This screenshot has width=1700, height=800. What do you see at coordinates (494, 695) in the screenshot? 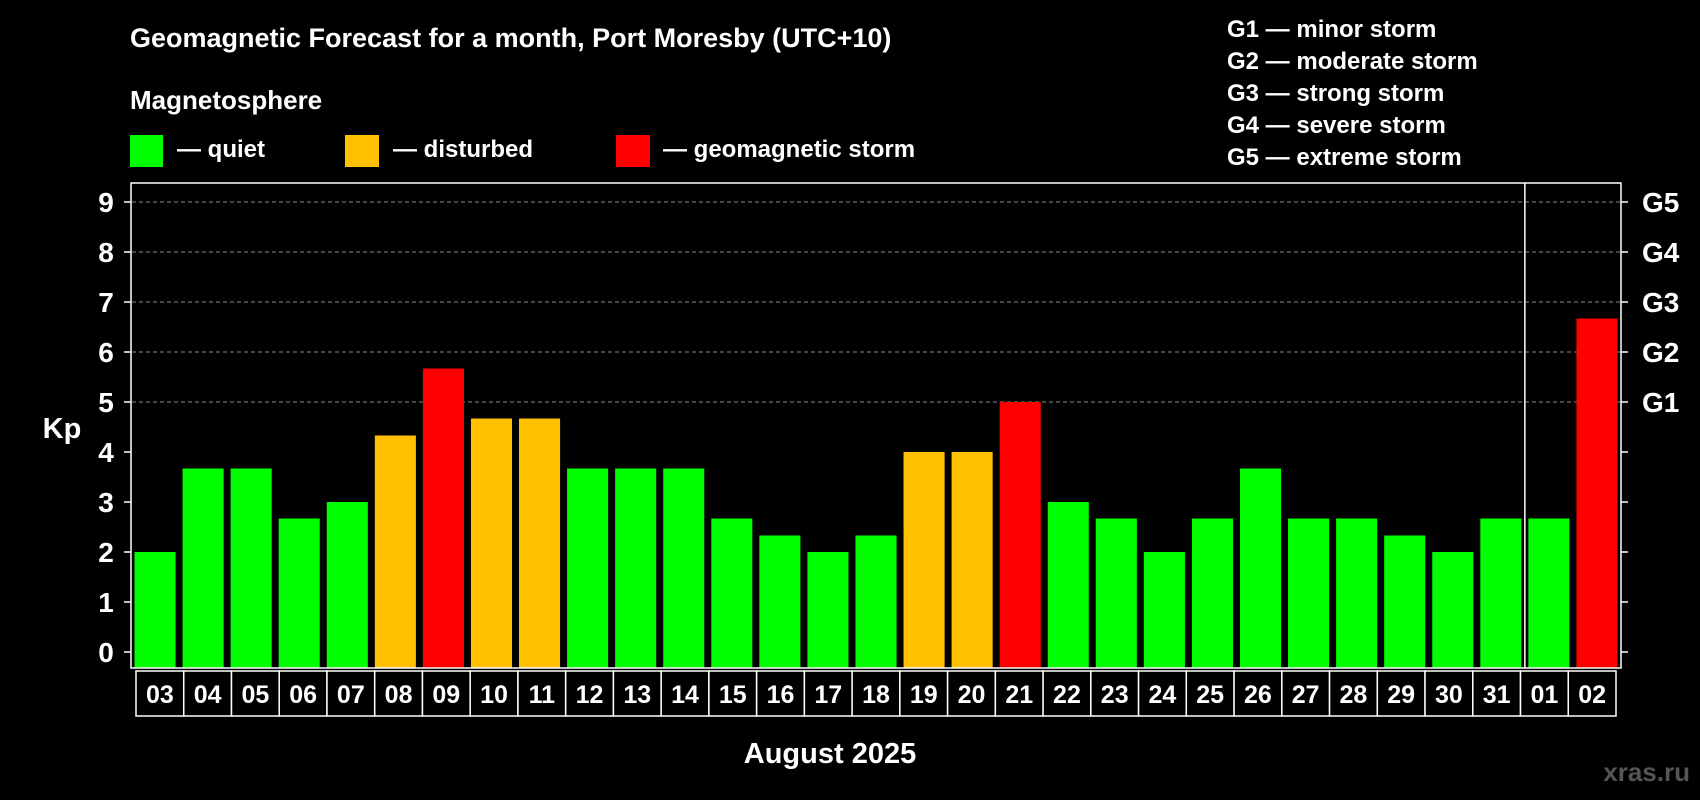
I see `x-tick-label-10-7: 10` at bounding box center [494, 695].